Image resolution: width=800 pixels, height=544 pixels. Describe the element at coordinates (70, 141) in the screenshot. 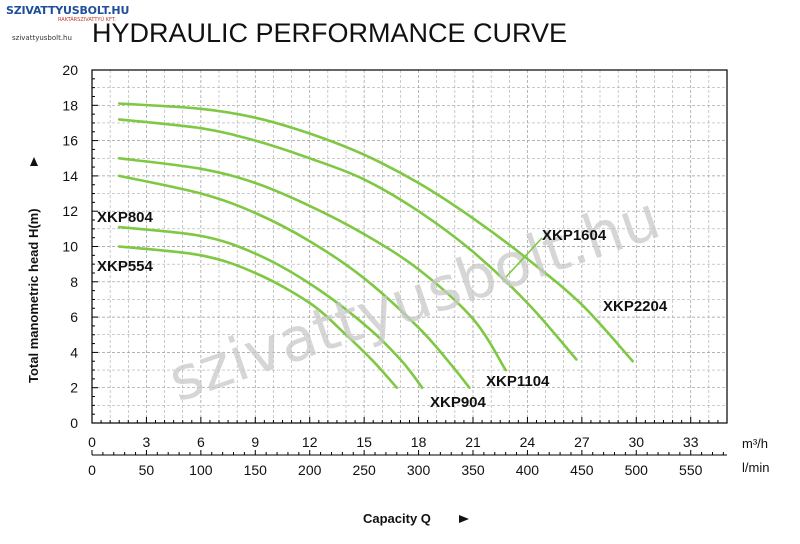

I see `y-tick-label: 16` at that location.